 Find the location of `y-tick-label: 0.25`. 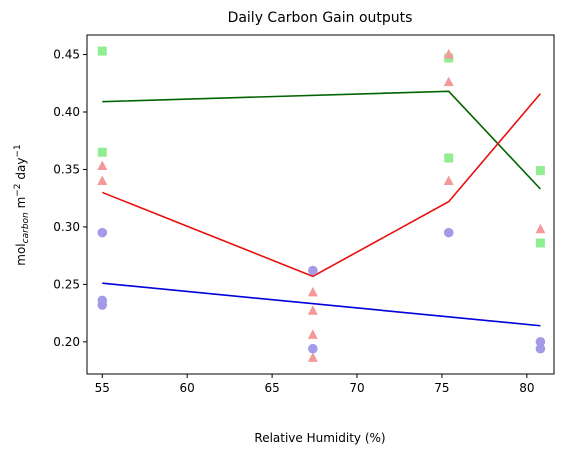

y-tick-label: 0.25 is located at coordinates (66, 284).